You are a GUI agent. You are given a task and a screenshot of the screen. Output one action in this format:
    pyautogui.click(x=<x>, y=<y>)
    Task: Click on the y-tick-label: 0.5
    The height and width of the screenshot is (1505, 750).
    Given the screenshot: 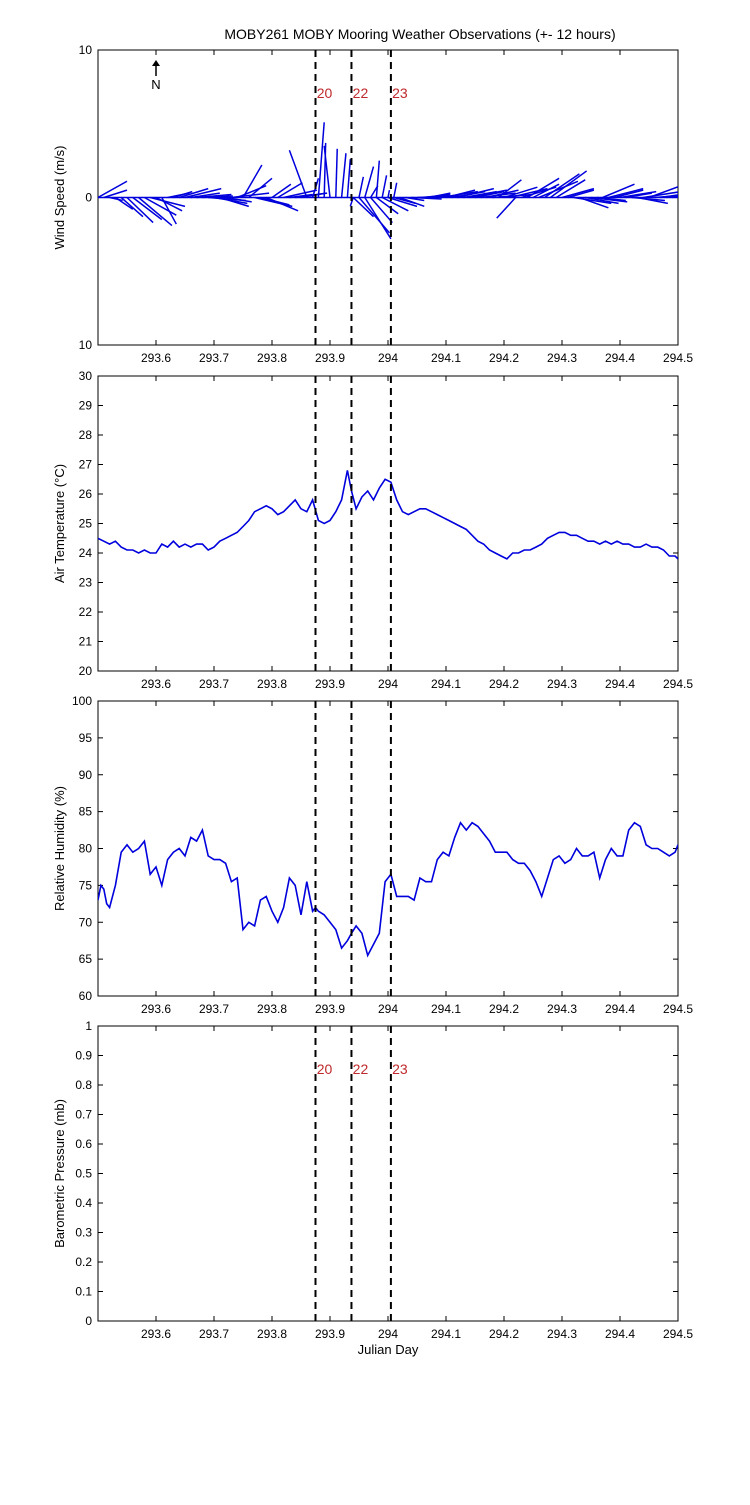 What is the action you would take?
    pyautogui.click(x=83, y=1174)
    